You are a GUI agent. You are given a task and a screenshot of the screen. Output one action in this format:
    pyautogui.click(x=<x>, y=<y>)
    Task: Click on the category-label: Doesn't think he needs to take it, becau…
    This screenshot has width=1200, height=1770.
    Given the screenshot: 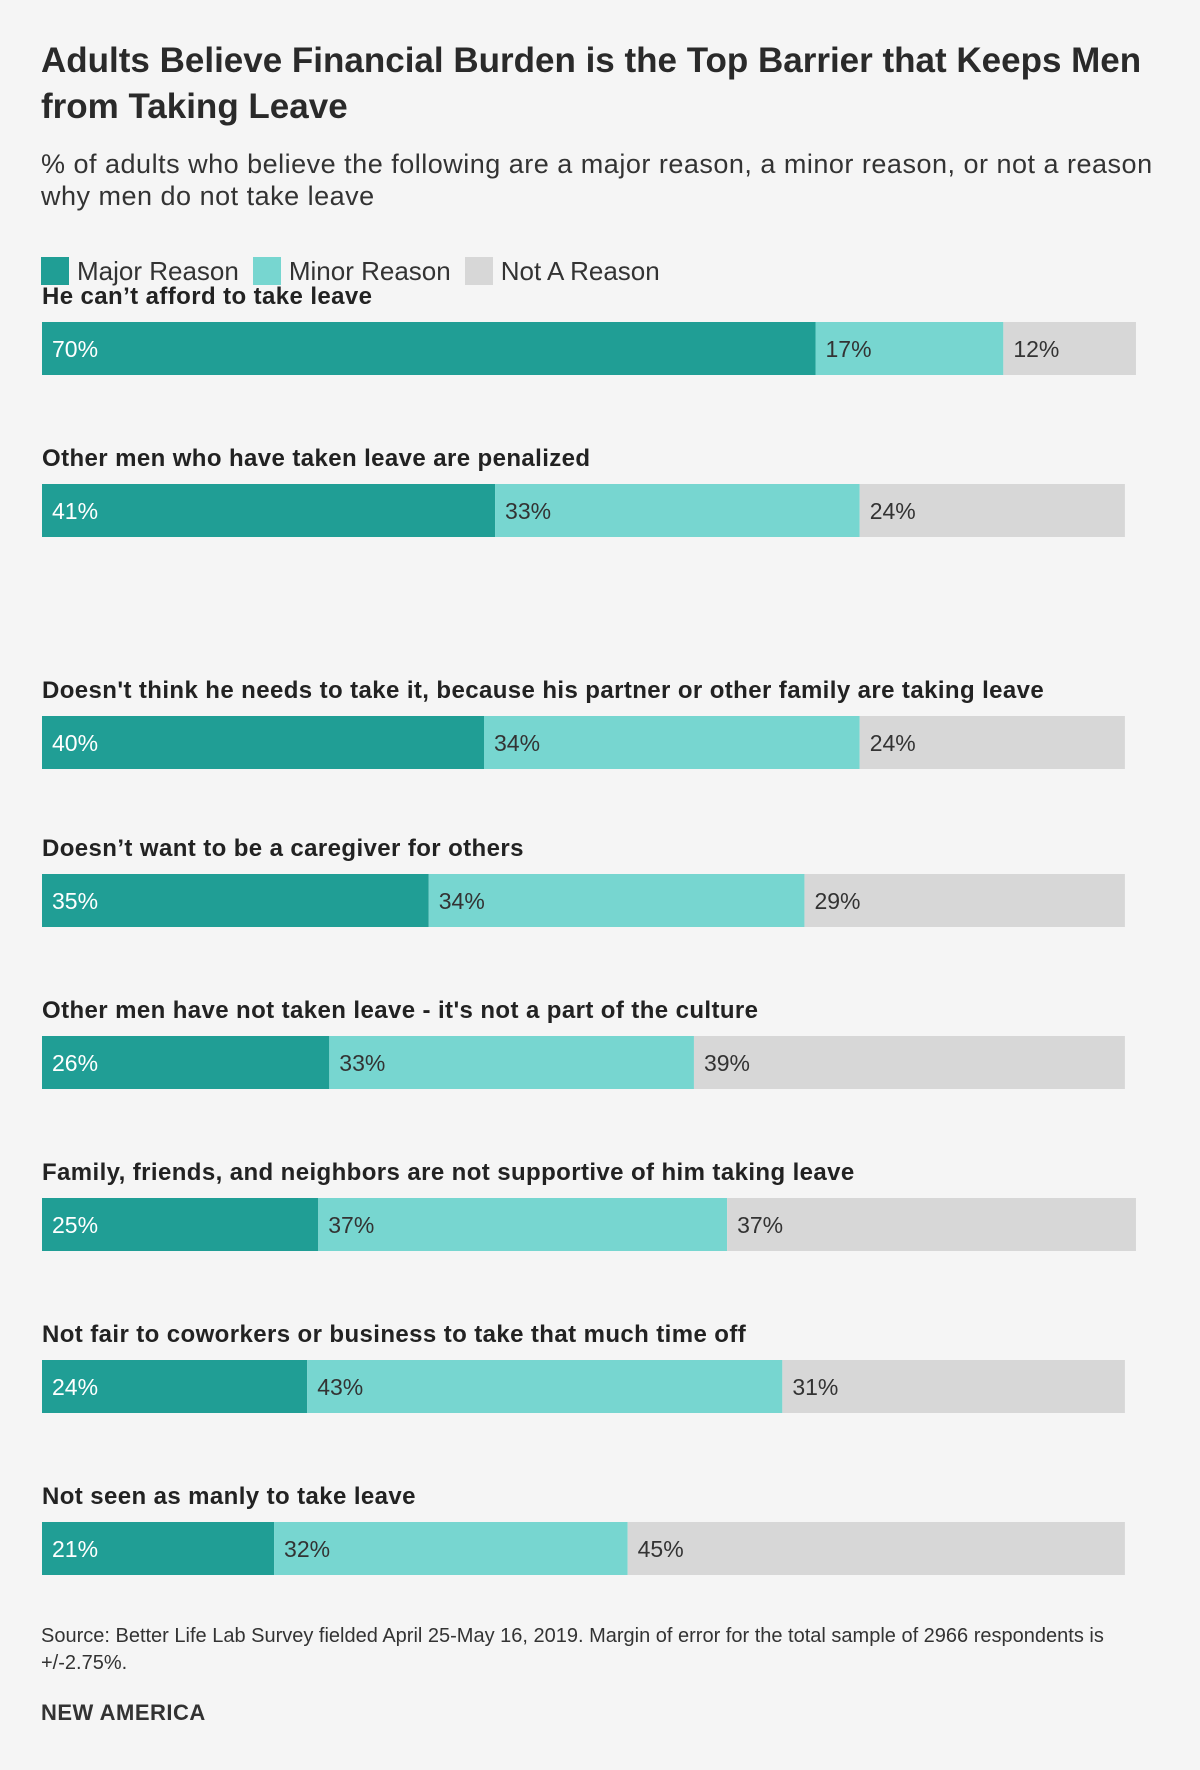 What is the action you would take?
    pyautogui.click(x=543, y=690)
    